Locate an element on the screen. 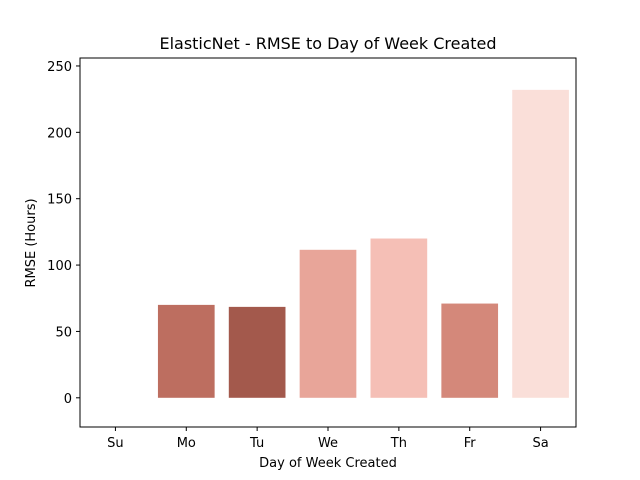 The width and height of the screenshot is (640, 480). y-tick-label-100: 100 is located at coordinates (59, 266).